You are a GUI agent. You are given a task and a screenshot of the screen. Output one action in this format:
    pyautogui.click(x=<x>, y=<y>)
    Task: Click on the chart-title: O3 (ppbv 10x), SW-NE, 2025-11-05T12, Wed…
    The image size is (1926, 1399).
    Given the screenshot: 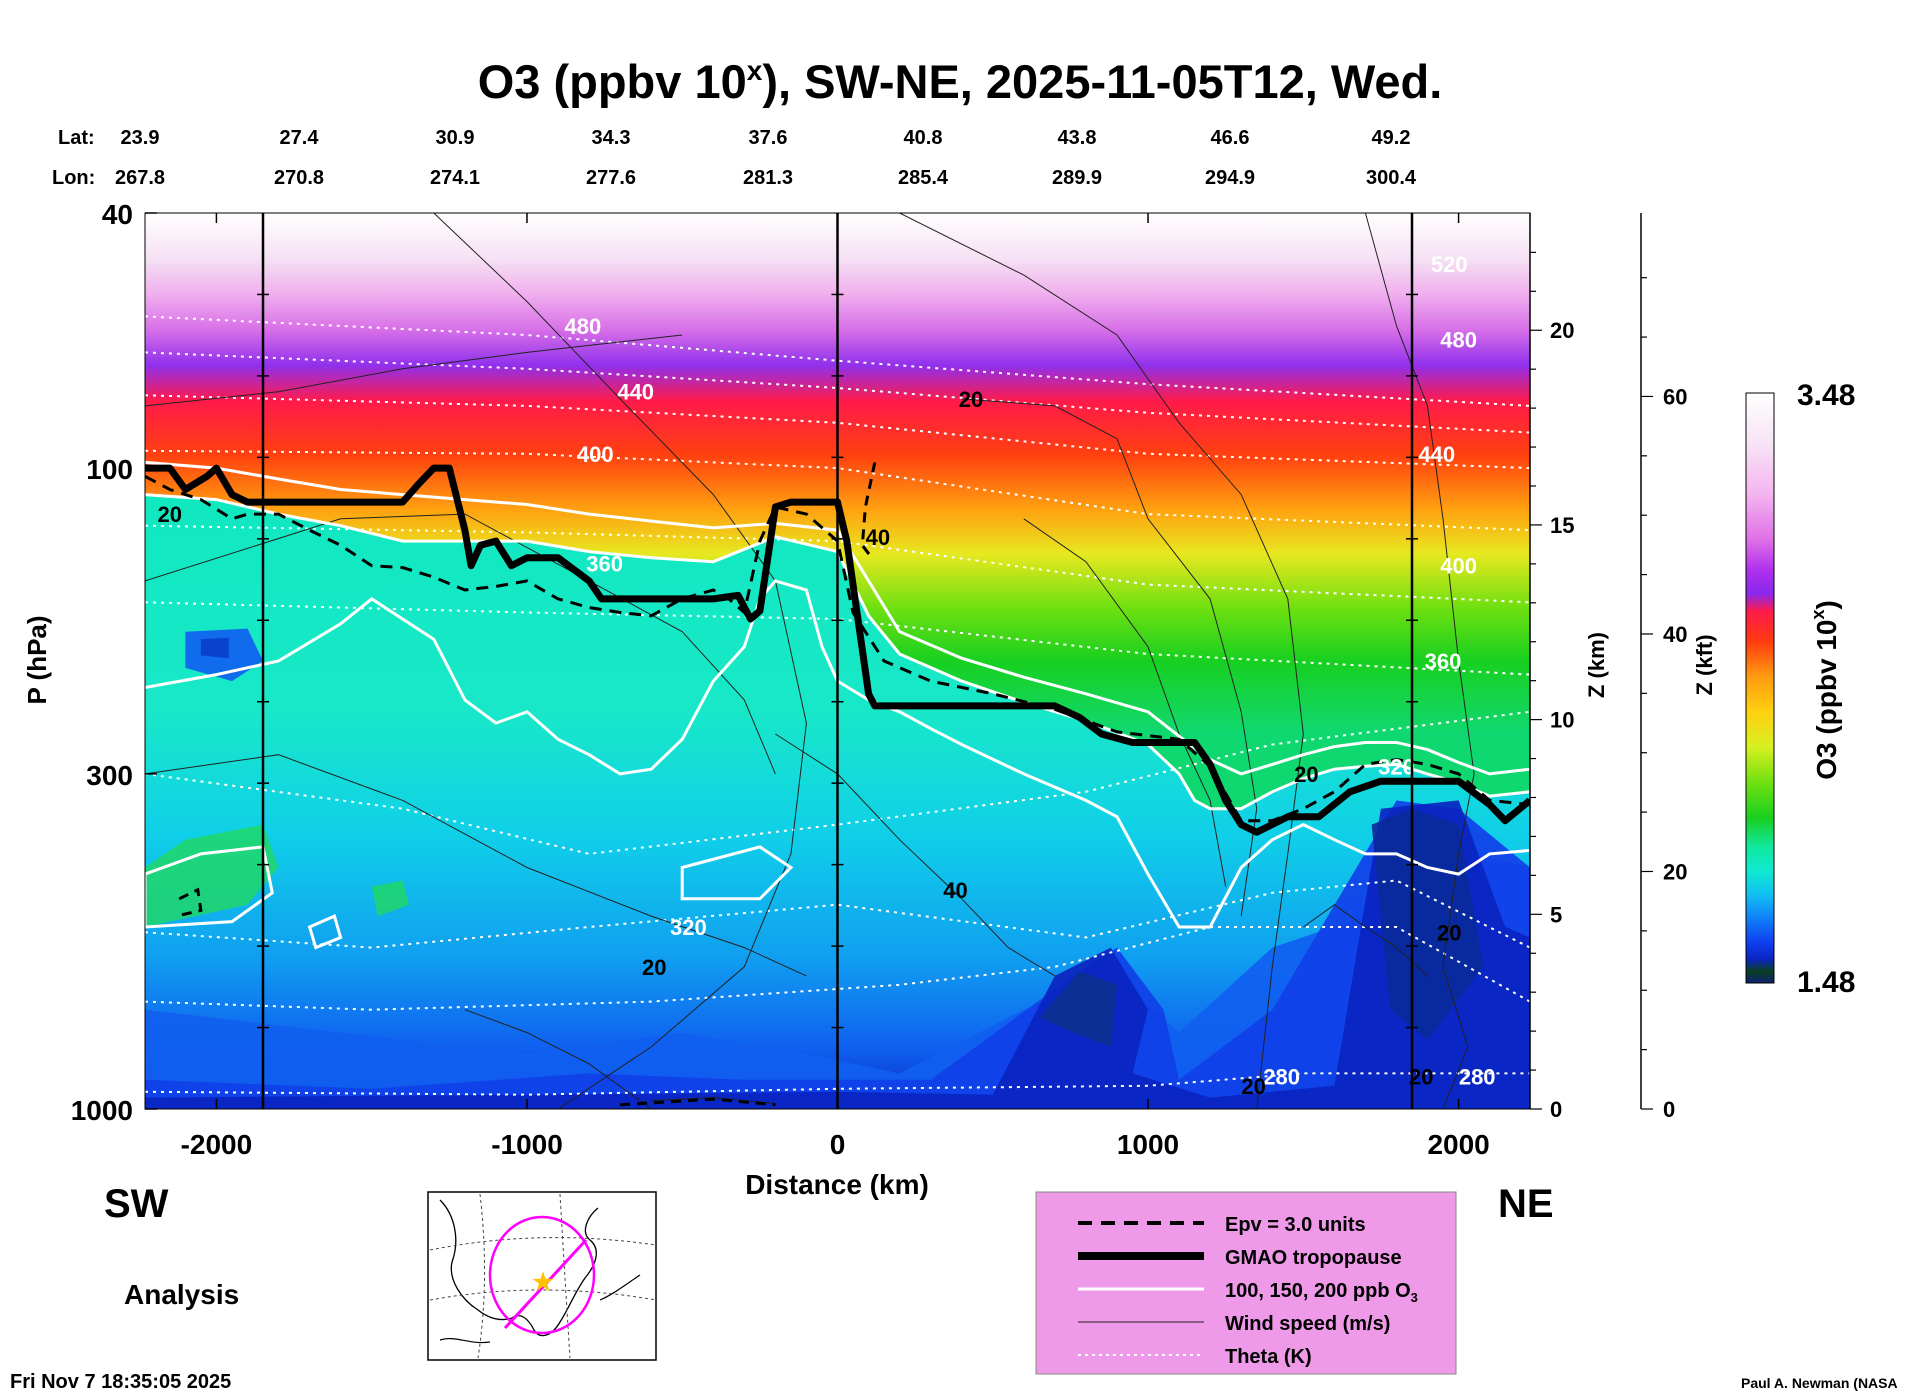 What is the action you would take?
    pyautogui.click(x=960, y=81)
    